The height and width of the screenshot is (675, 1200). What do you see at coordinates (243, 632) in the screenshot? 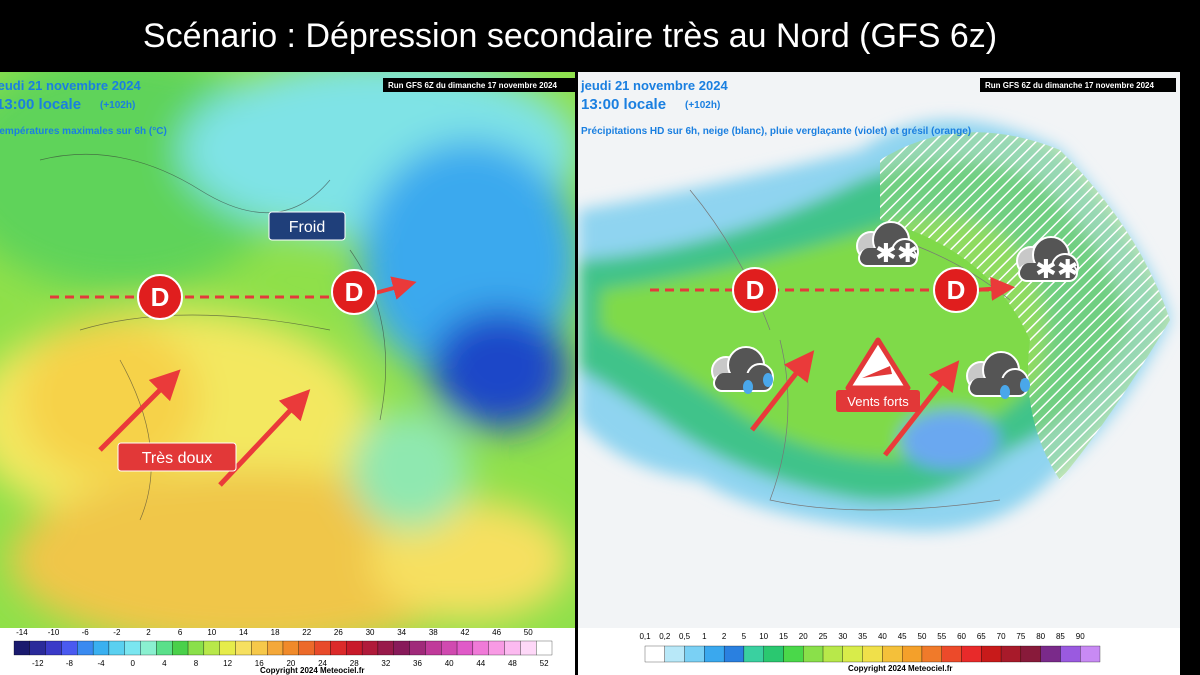
I see `scale-label: 14` at bounding box center [243, 632].